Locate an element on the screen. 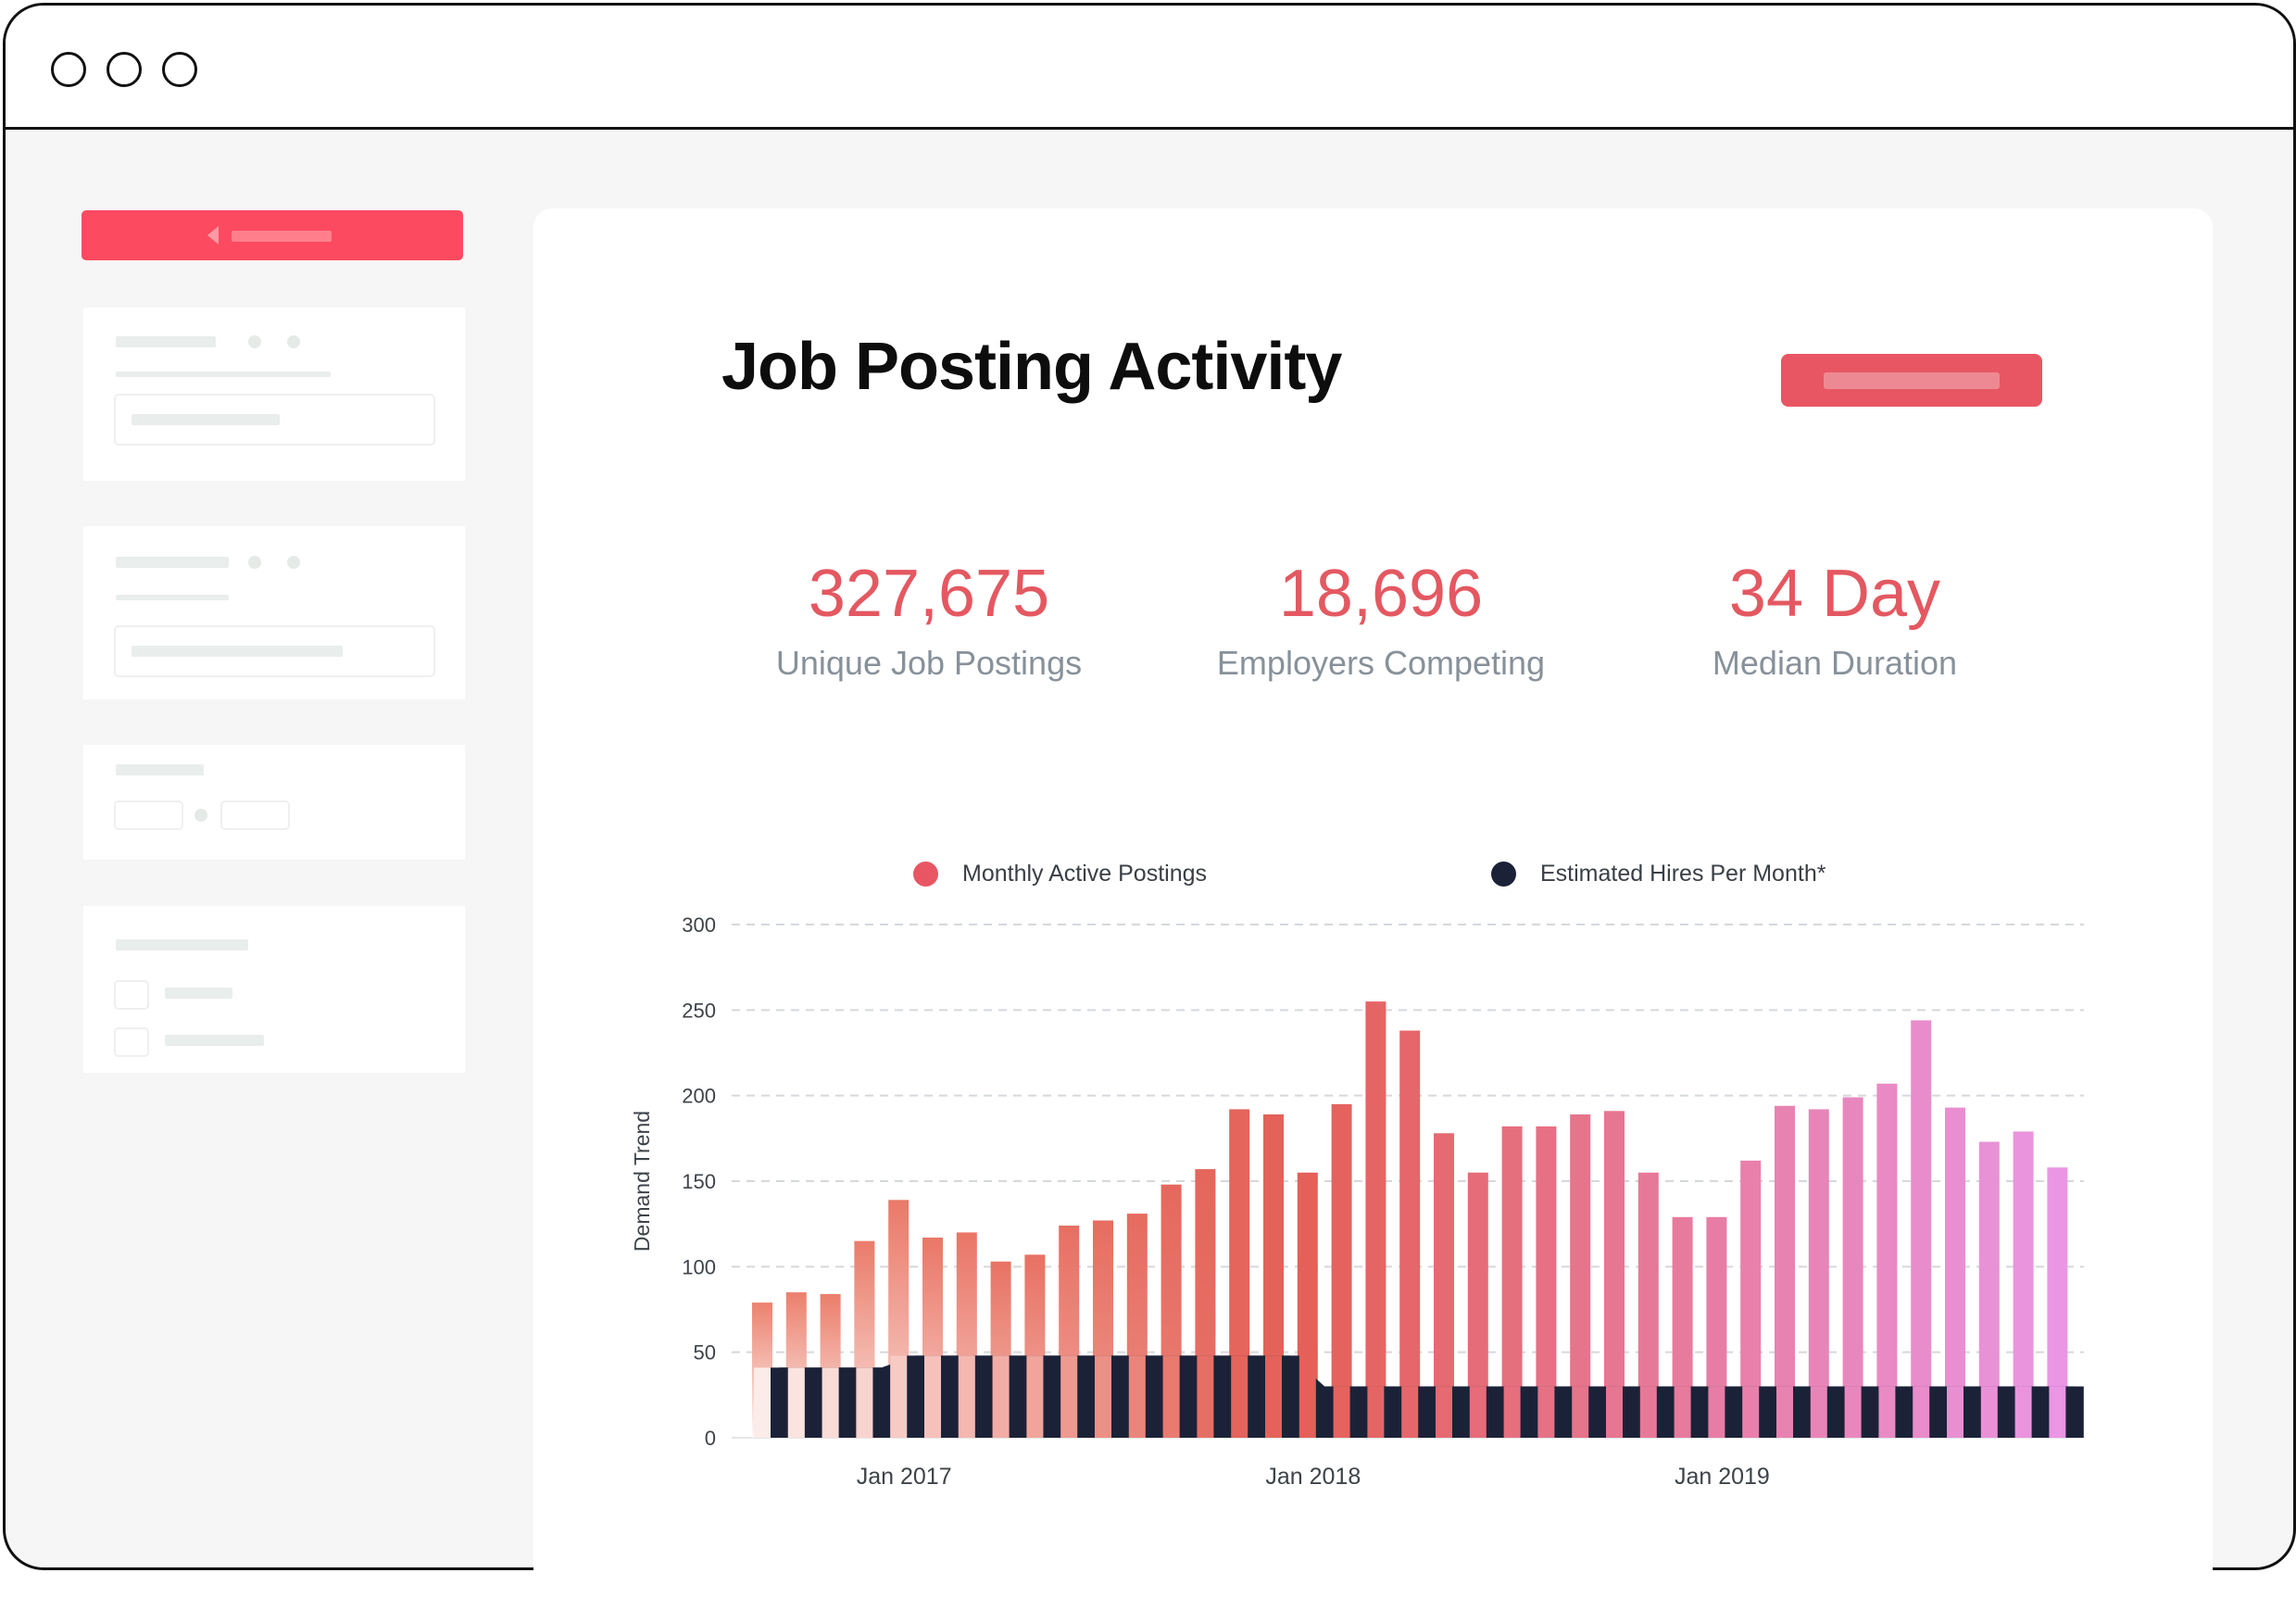  stat-label: Median Duration is located at coordinates (1835, 663).